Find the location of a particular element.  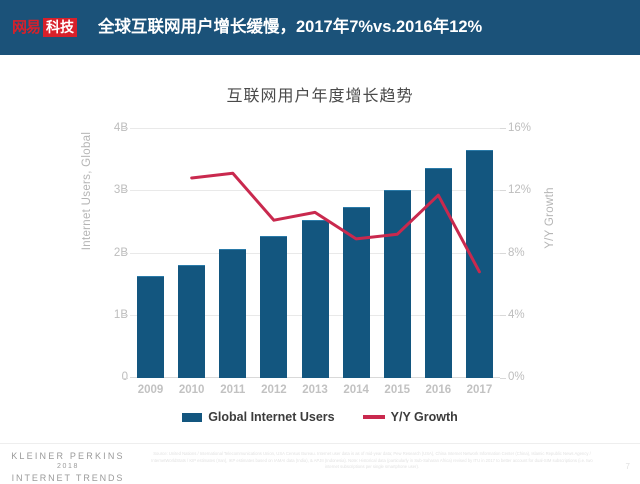

legend-label-growth: Y/Y Growth is located at coordinates (424, 417).